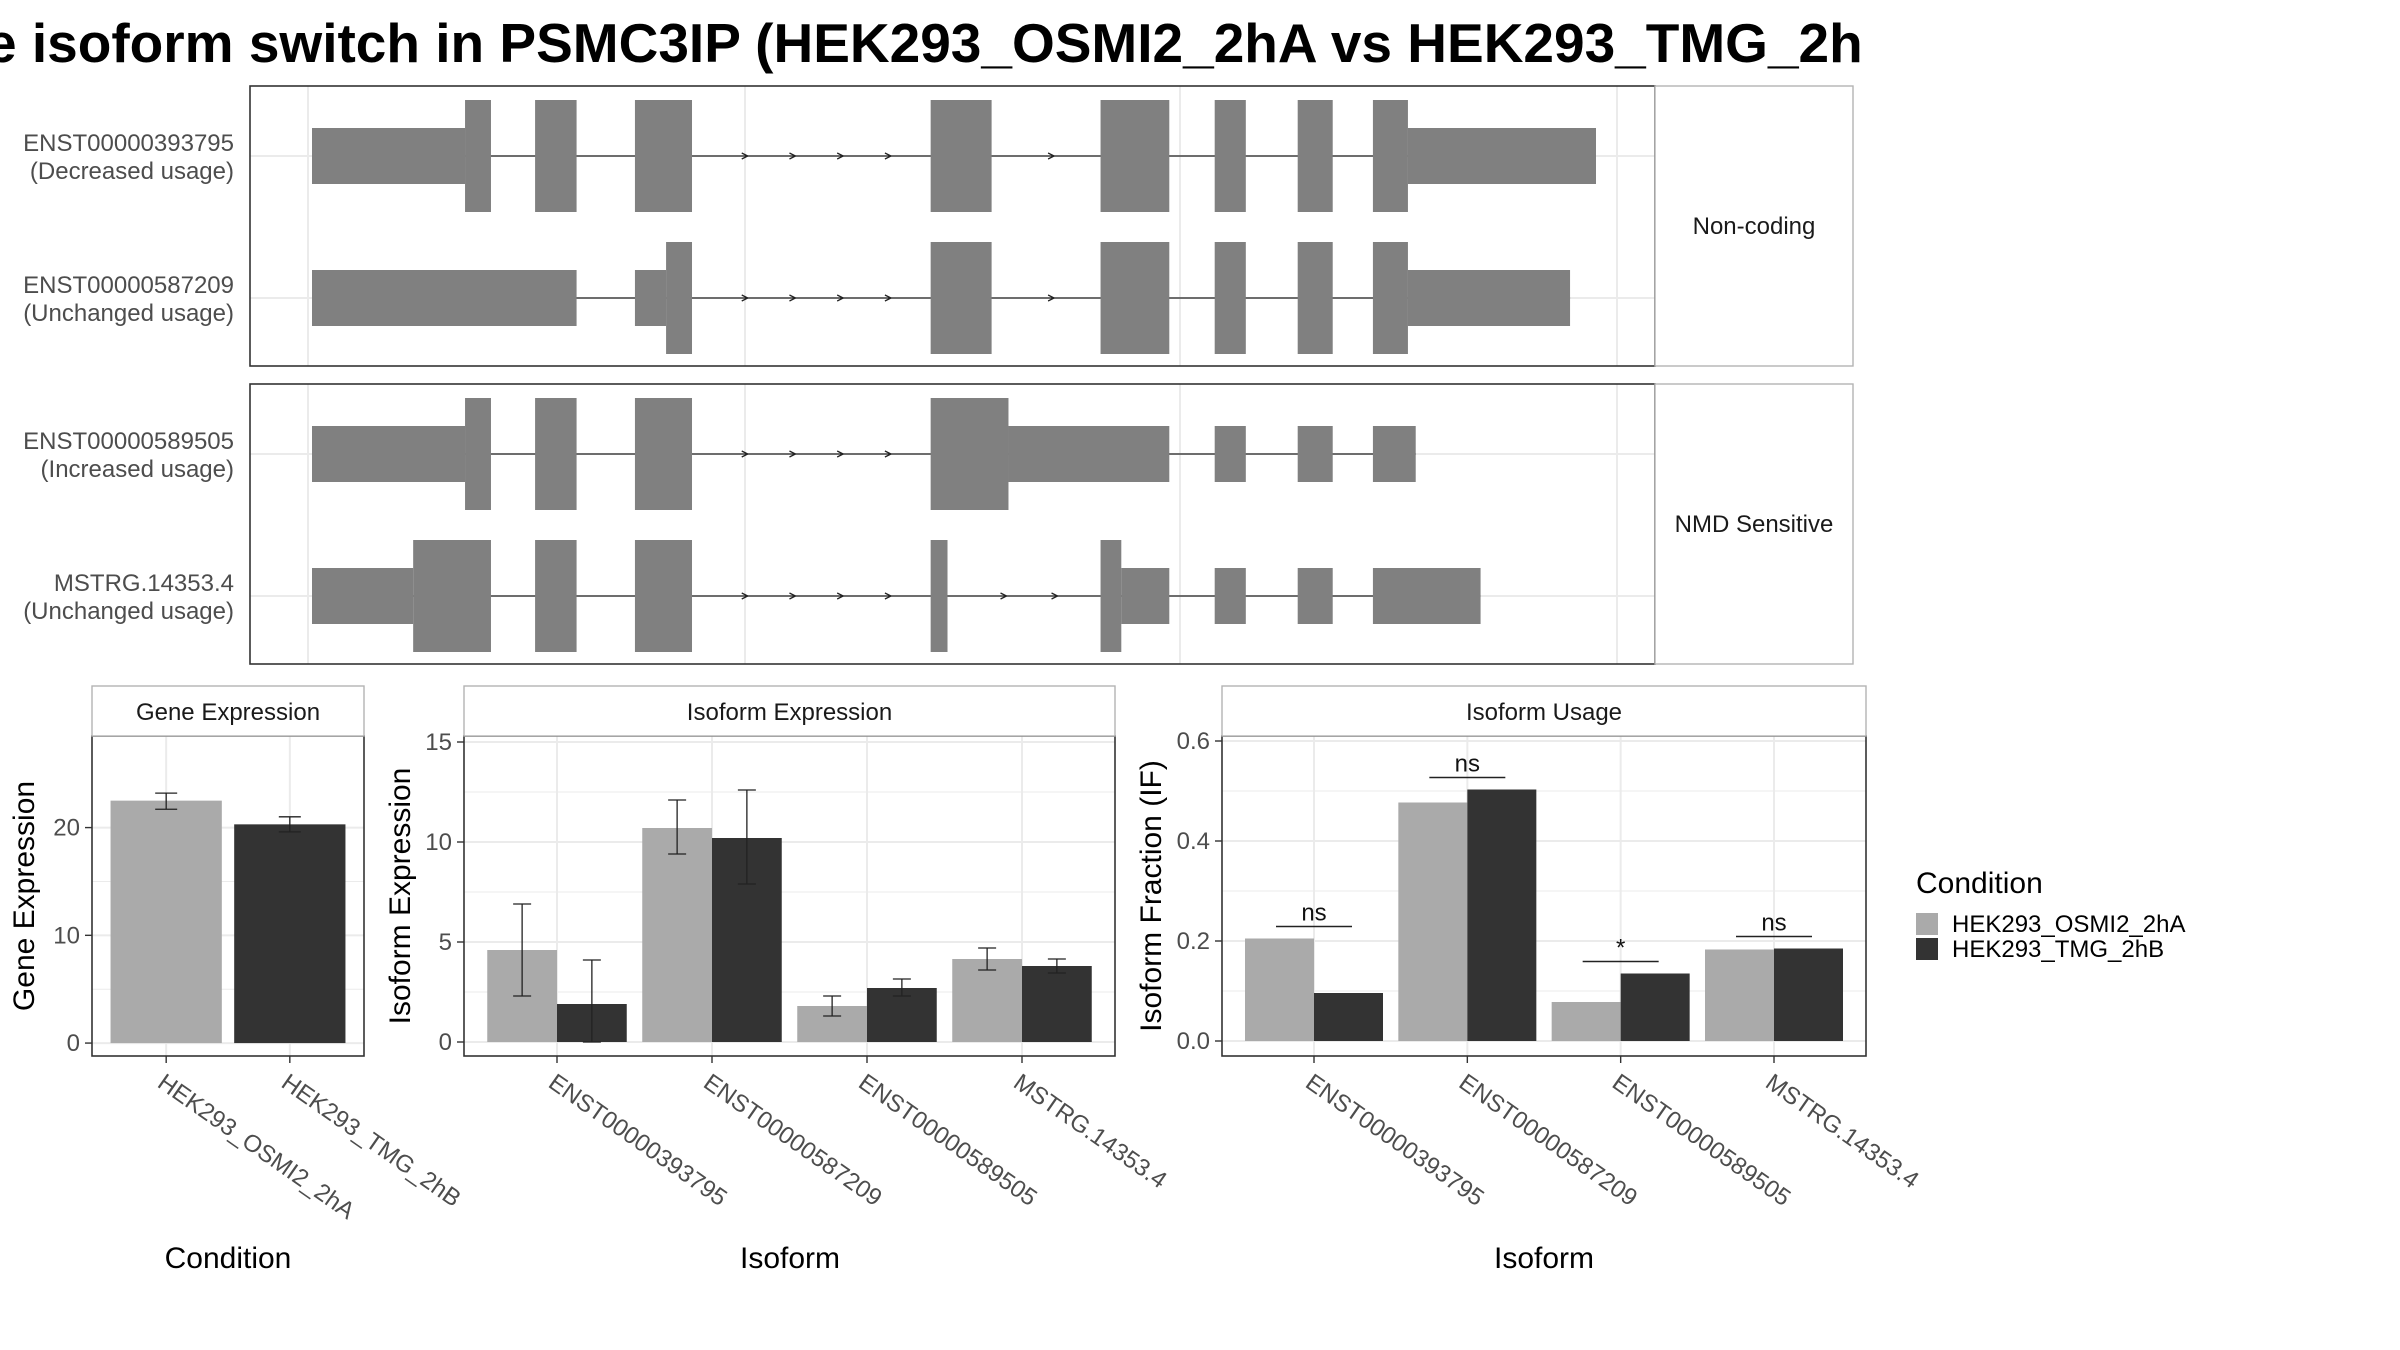 Image resolution: width=2400 pixels, height=1350 pixels. Describe the element at coordinates (438, 742) in the screenshot. I see `y-tick-label: 15` at that location.